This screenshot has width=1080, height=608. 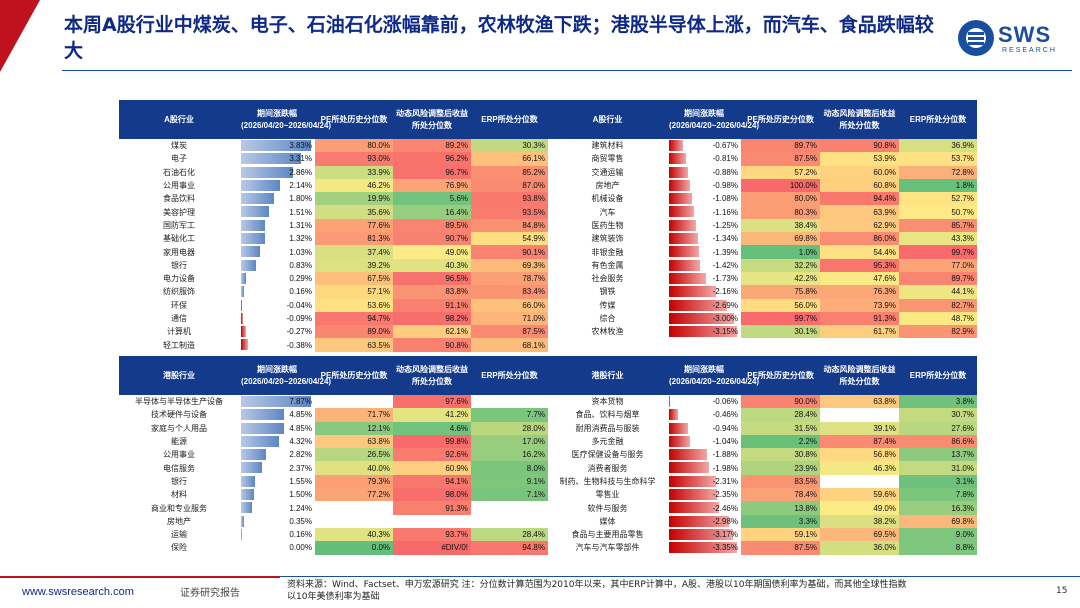 What do you see at coordinates (704, 265) in the screenshot?
I see `change-cell: -1.42%` at bounding box center [704, 265].